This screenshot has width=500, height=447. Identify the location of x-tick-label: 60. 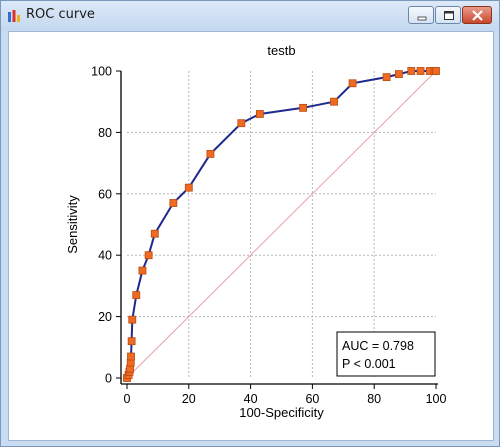
(312, 399).